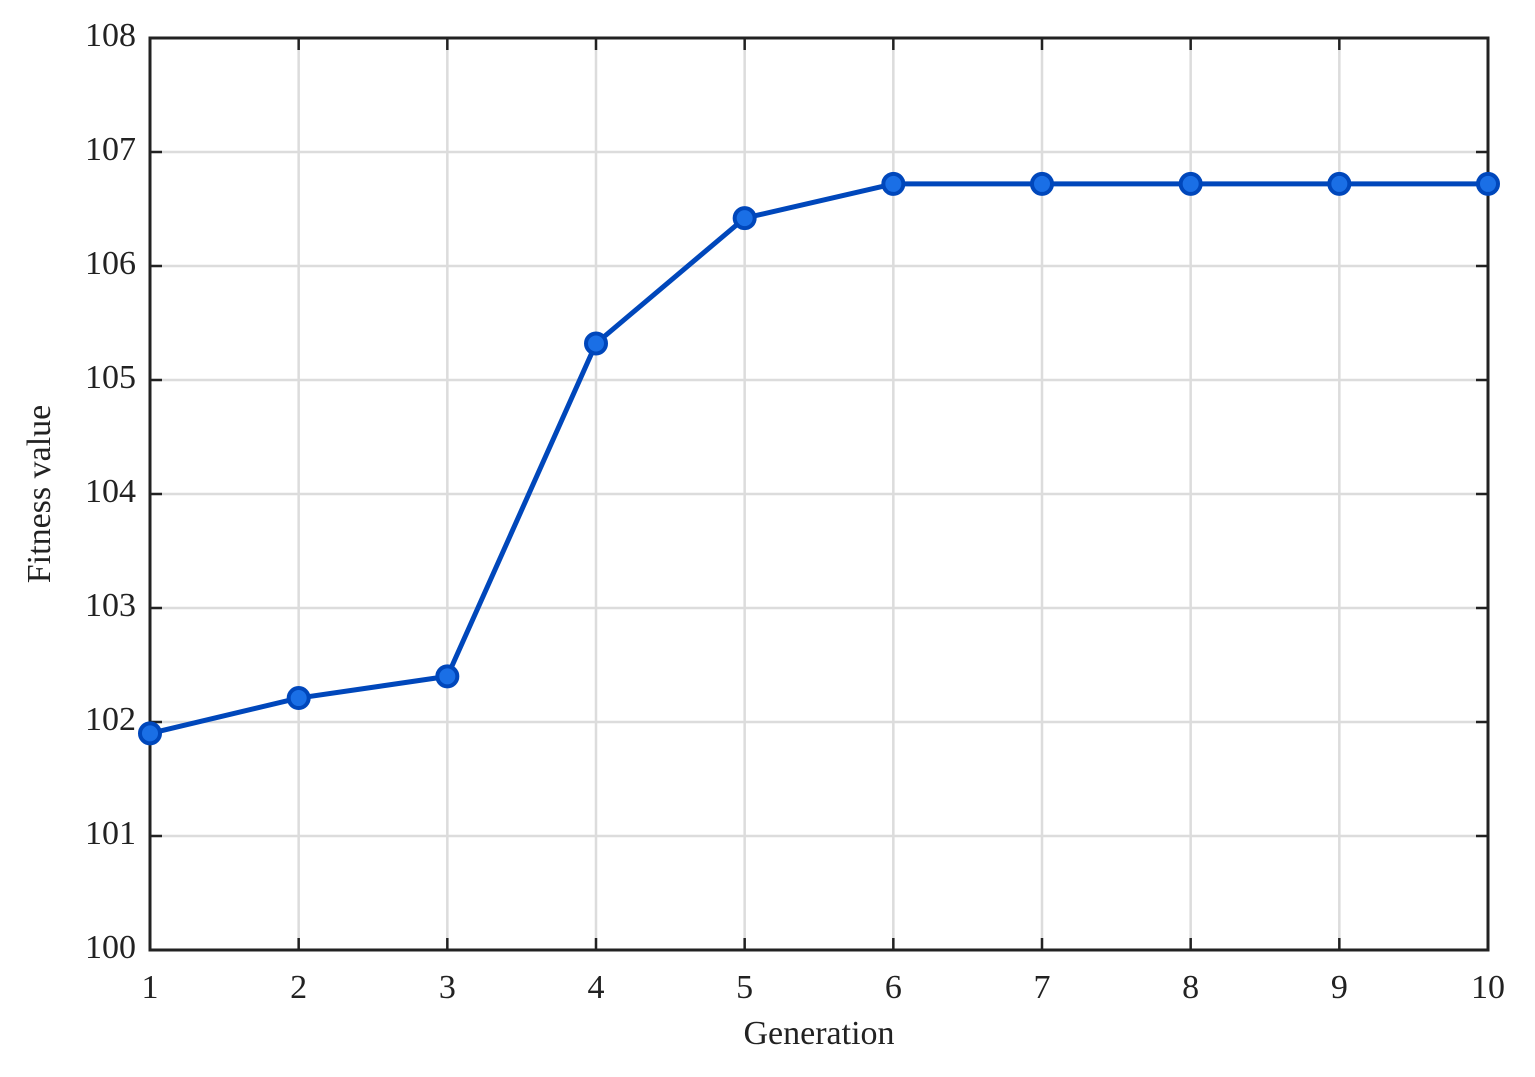  What do you see at coordinates (893, 987) in the screenshot?
I see `x-tick-label: 6` at bounding box center [893, 987].